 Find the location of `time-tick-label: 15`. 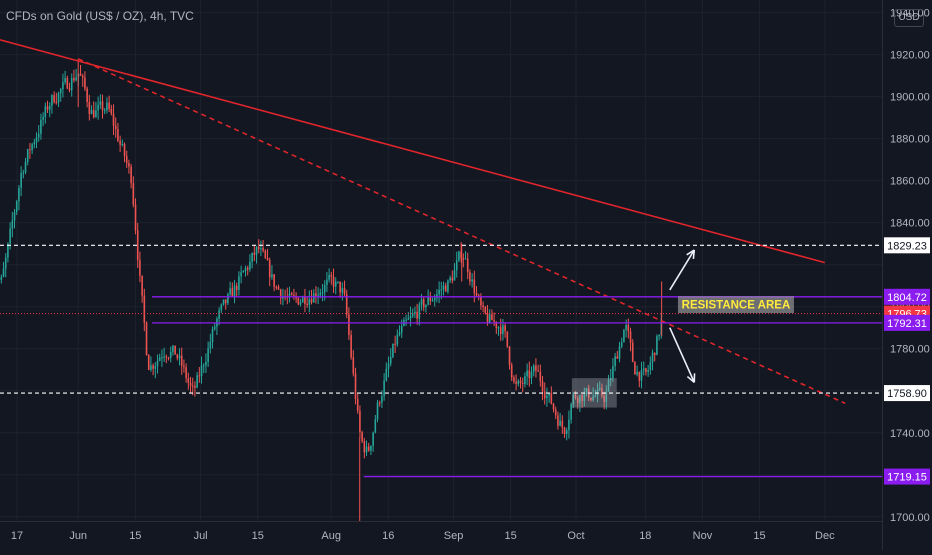

time-tick-label: 15 is located at coordinates (258, 536).